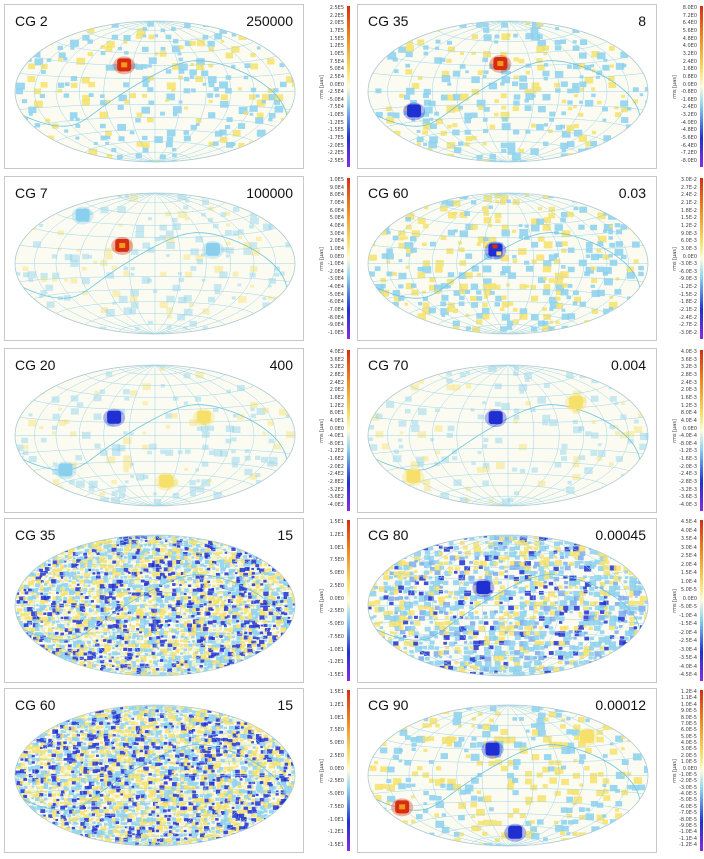 This screenshot has height=859, width=704. What do you see at coordinates (508, 435) in the screenshot?
I see `sky-map` at bounding box center [508, 435].